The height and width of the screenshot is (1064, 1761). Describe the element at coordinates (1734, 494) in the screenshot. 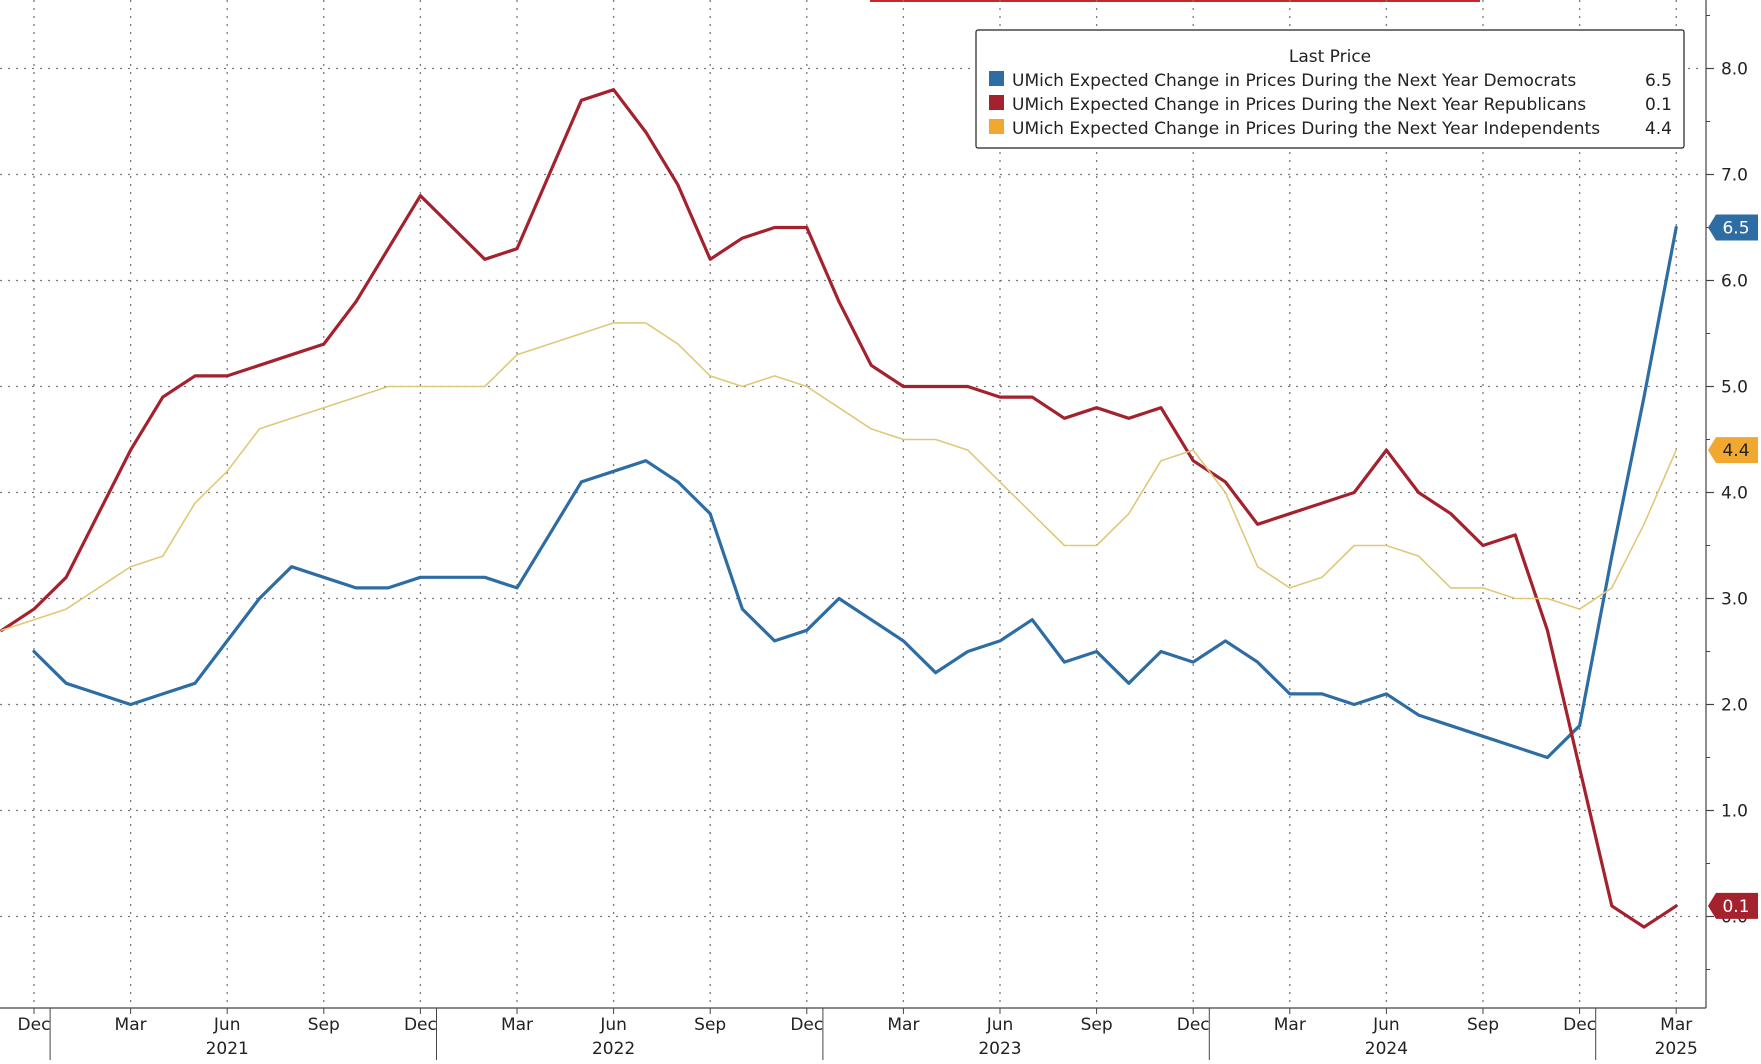

I see `y-tick-label: 4.0` at that location.